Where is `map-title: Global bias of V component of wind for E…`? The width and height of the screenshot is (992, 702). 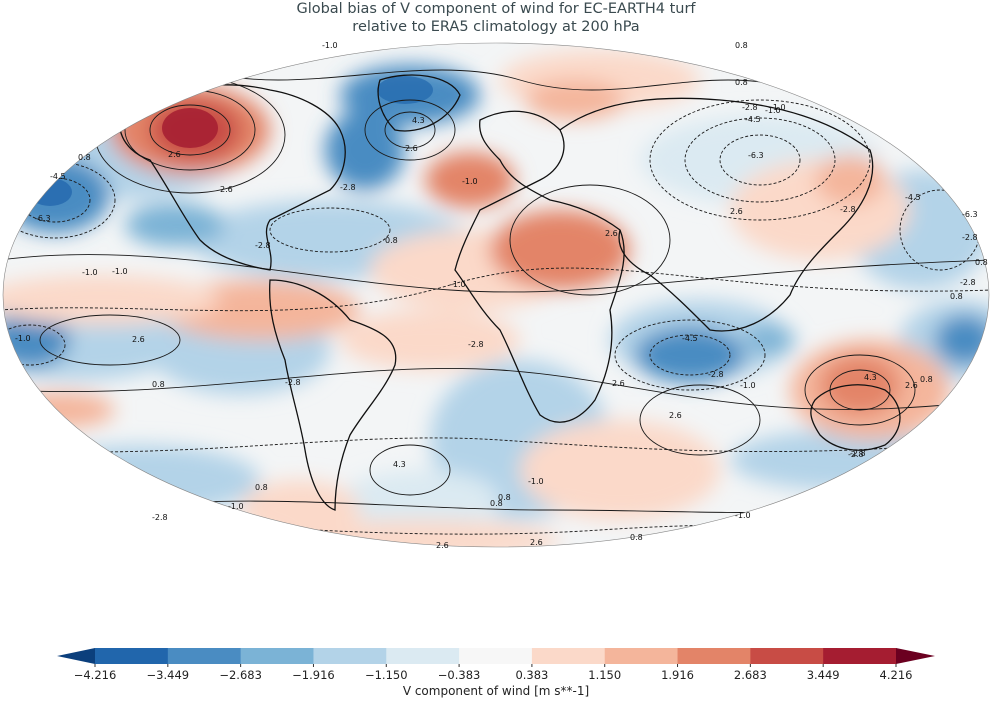 map-title: Global bias of V component of wind for E… is located at coordinates (496, 18).